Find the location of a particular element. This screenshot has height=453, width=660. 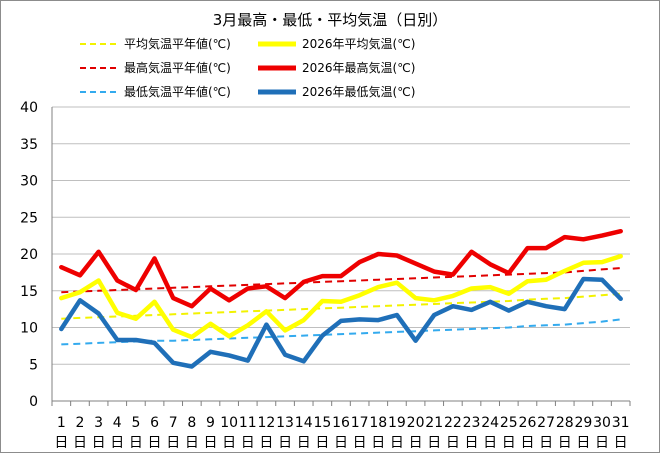

x-tick-label: 9 is located at coordinates (210, 423).